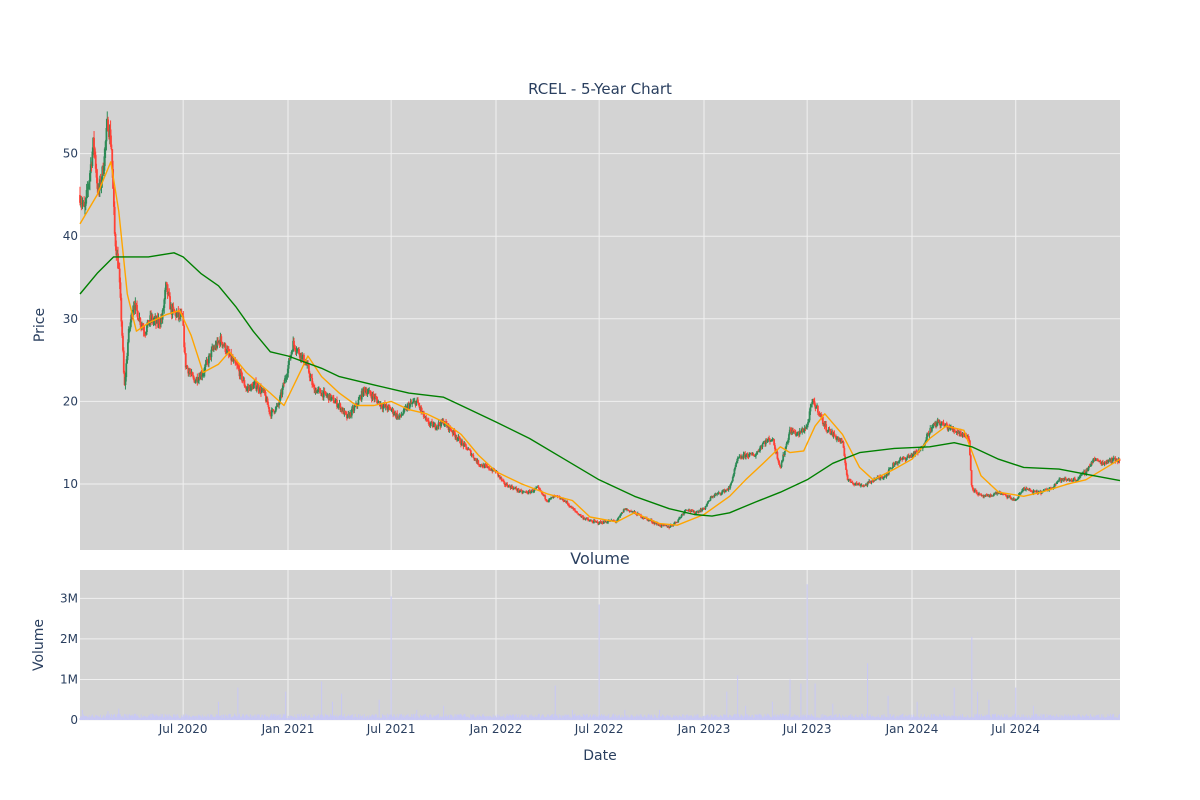  What do you see at coordinates (599, 729) in the screenshot?
I see `x-tick-label: Jul 2022` at bounding box center [599, 729].